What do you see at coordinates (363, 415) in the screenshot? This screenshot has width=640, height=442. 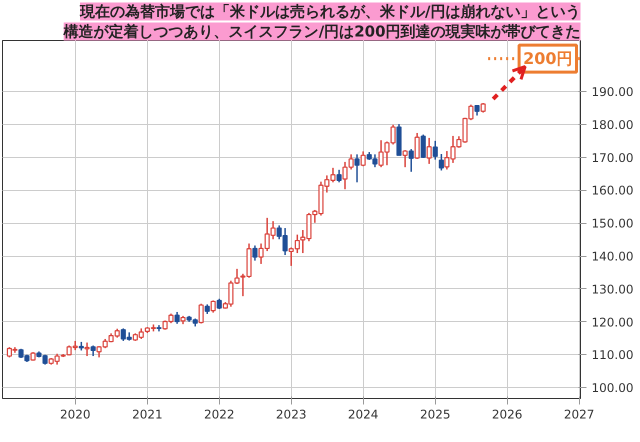 I see `x-tick-label: 2024` at bounding box center [363, 415].